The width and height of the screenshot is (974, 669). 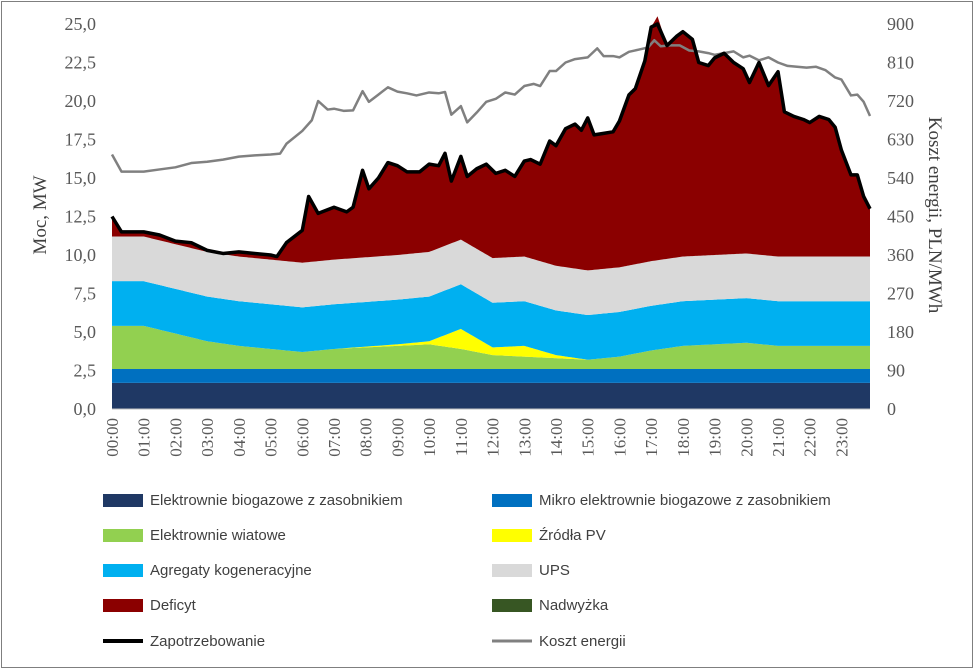 I want to click on x-tick-label: 22:00, so click(x=810, y=437).